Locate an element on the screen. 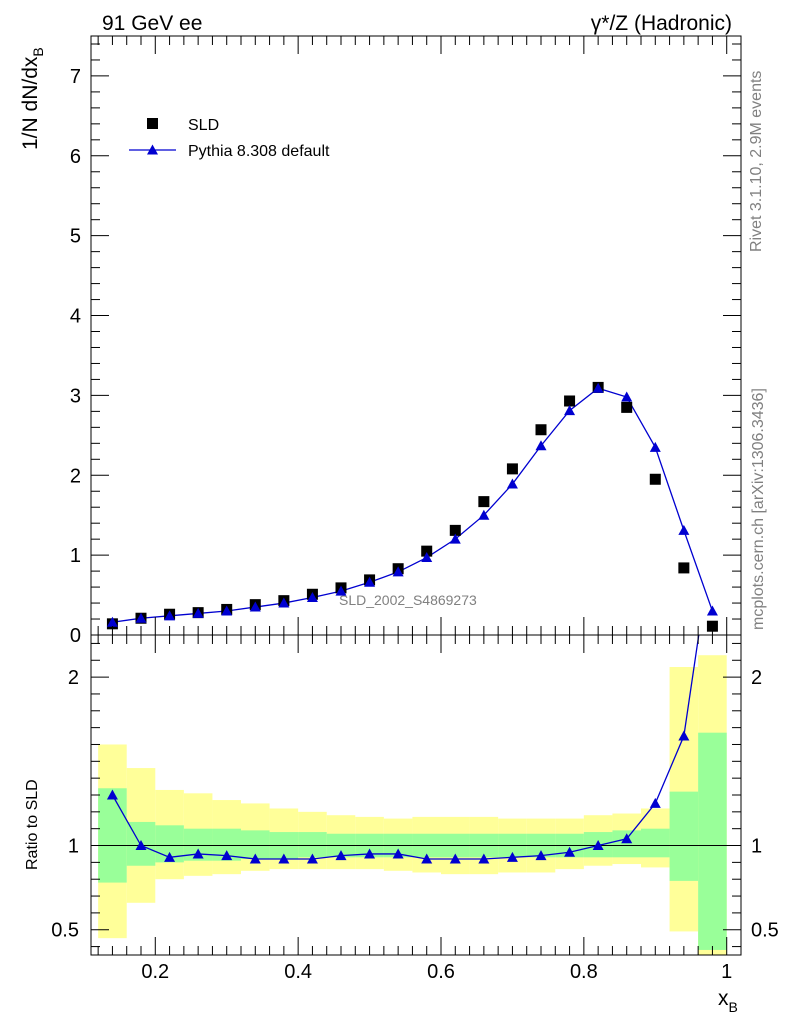 The width and height of the screenshot is (786, 1024). ratio-ytick-label: 1 is located at coordinates (73, 847).